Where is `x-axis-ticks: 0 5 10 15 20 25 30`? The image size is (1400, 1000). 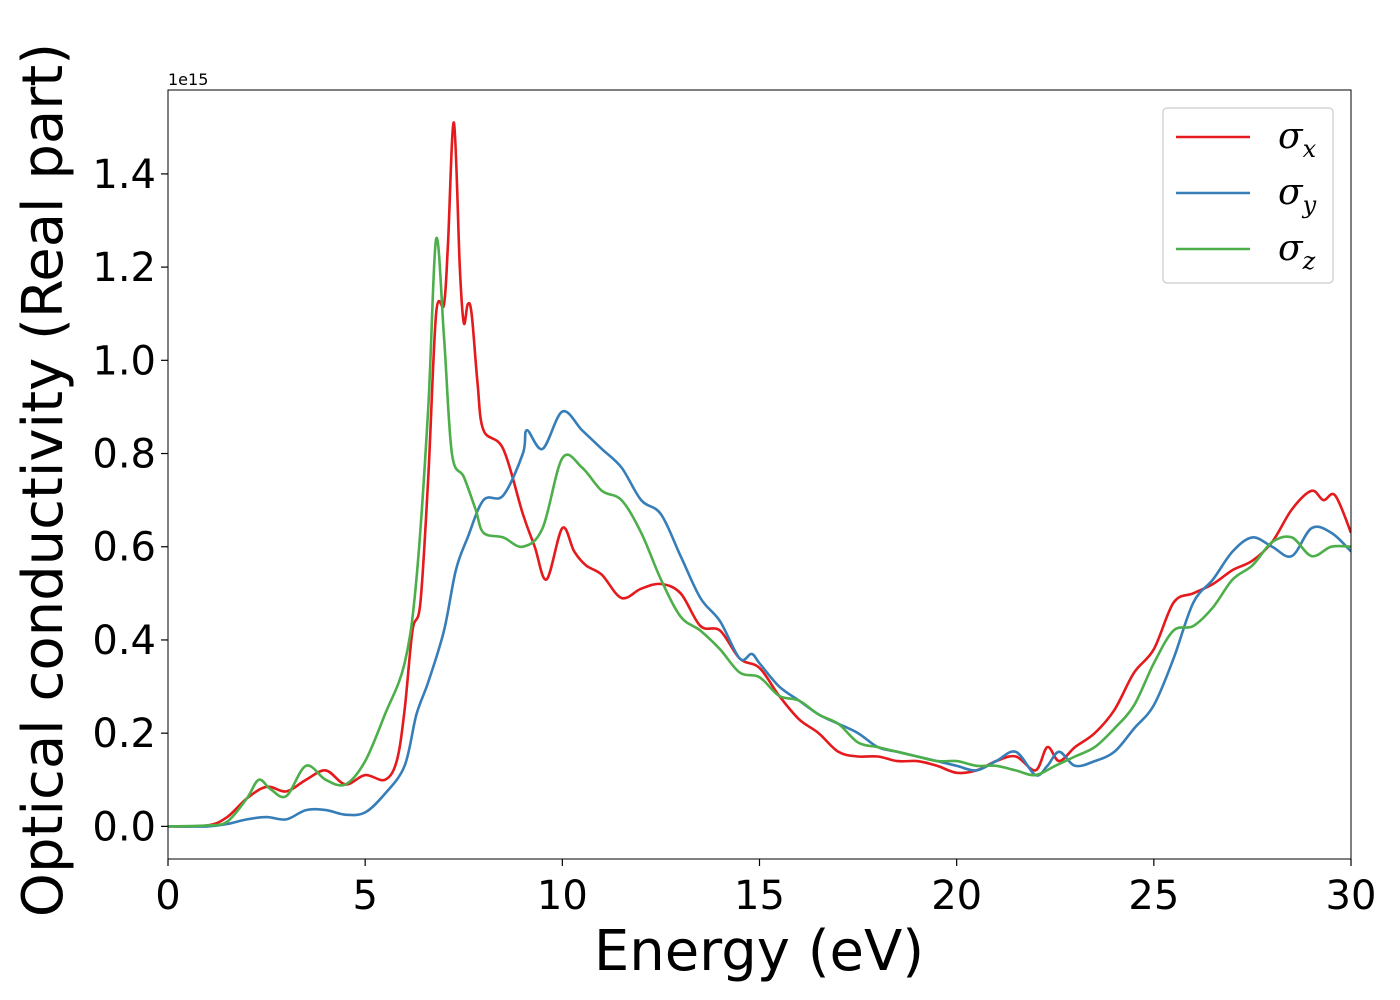
x-axis-ticks: 0 5 10 15 20 25 30 is located at coordinates (765, 889).